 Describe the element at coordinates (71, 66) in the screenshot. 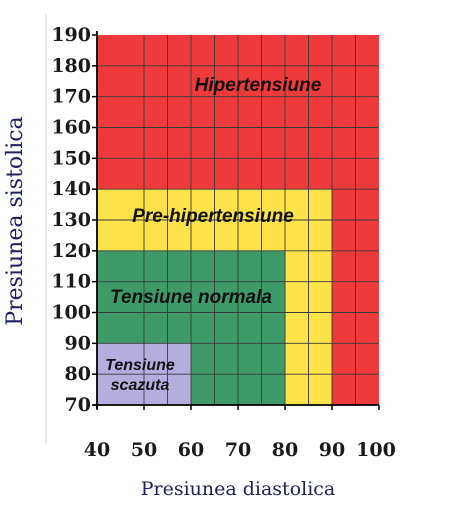

I see `y-tick-label: 180` at that location.